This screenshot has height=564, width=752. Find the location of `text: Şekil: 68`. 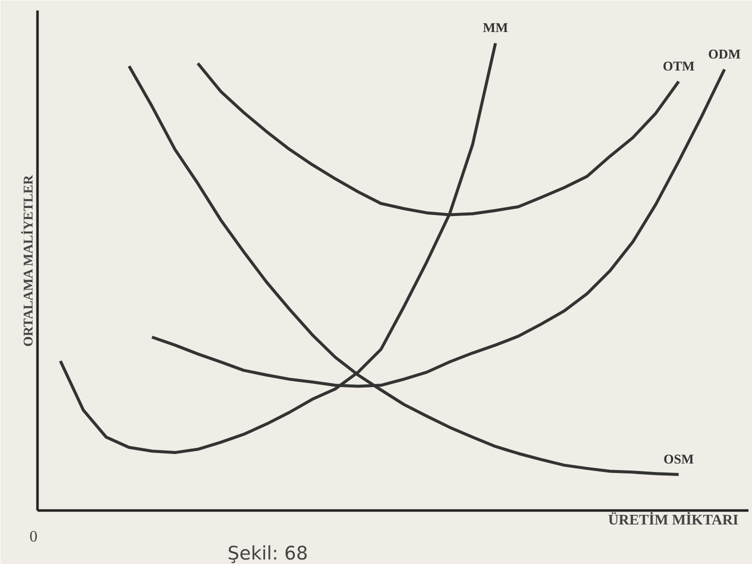

text: Şekil: 68 is located at coordinates (268, 554).